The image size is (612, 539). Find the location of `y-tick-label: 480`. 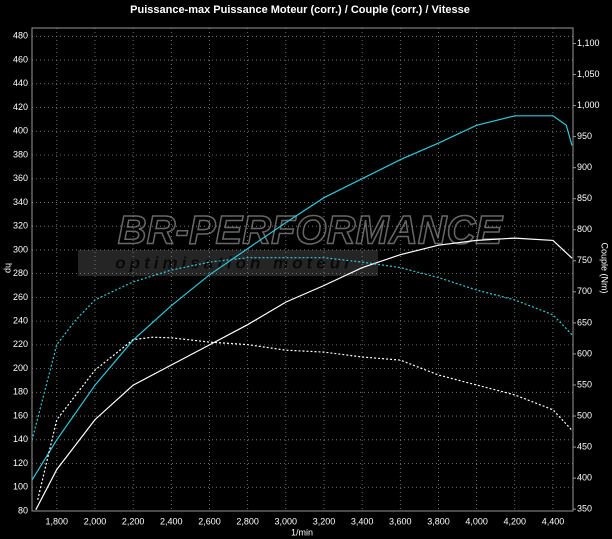

y-tick-label: 480 is located at coordinates (20, 36).